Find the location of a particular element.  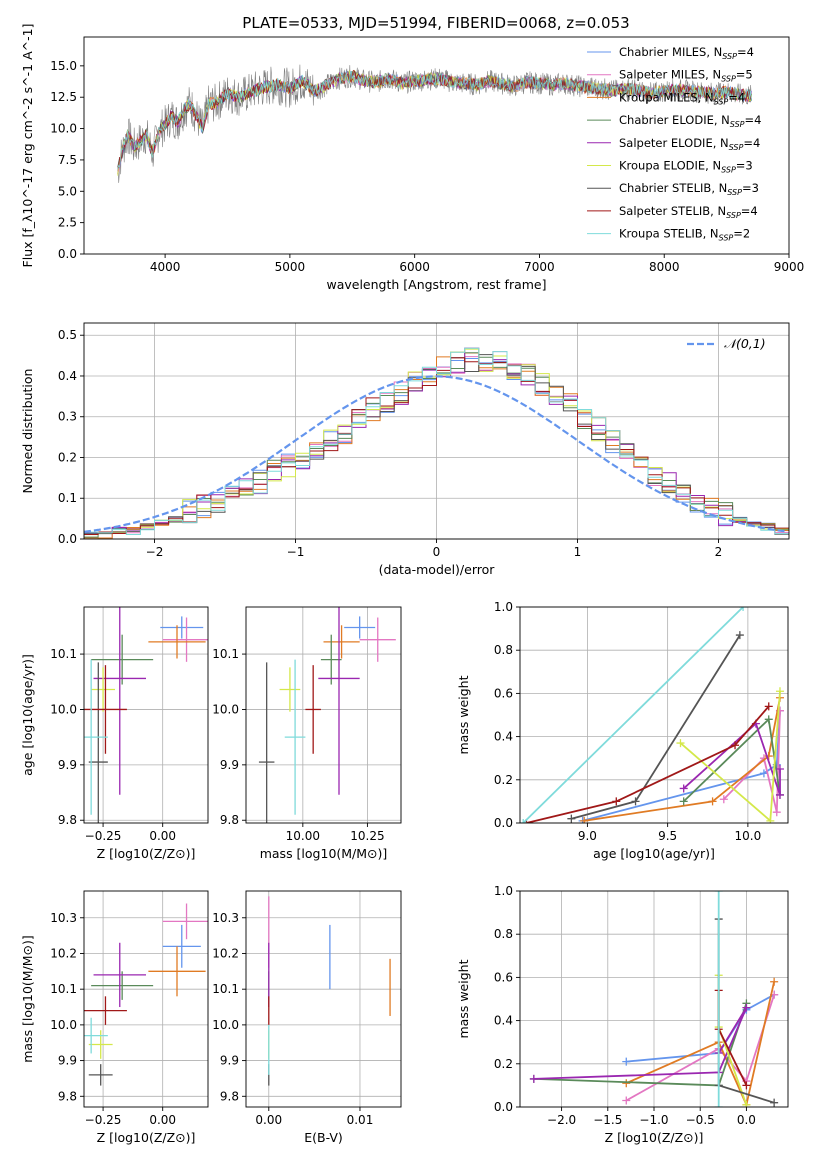

y-tick-label: 0.3 is located at coordinates (67, 417).